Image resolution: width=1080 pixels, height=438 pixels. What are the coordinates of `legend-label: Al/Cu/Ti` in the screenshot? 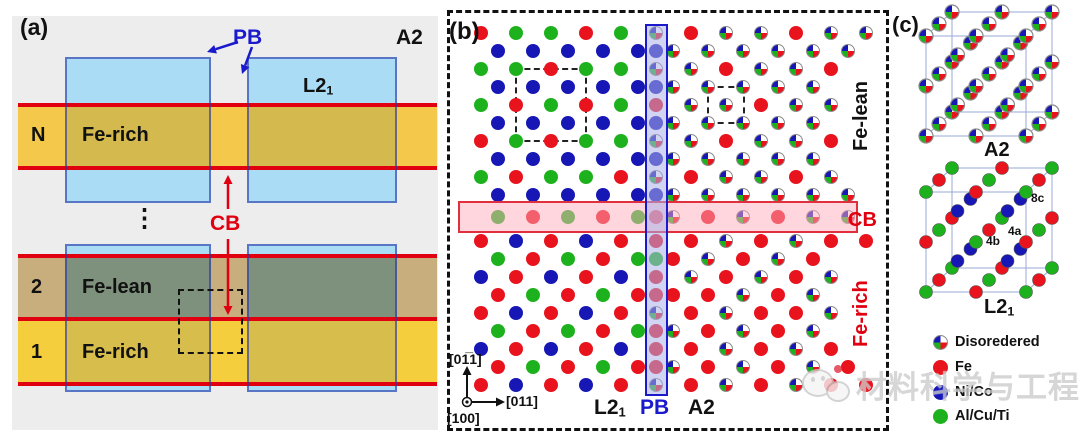 It's located at (982, 416).